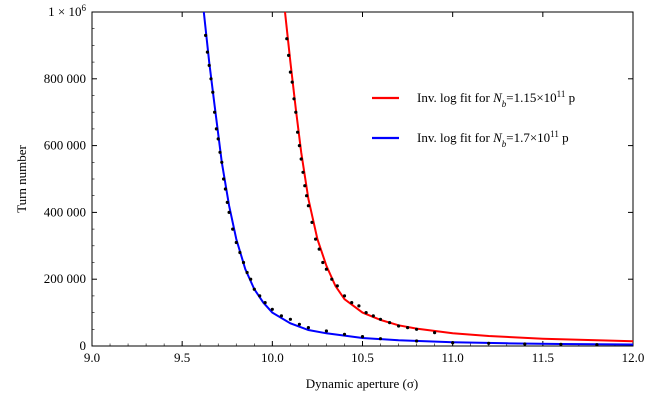 The image size is (663, 397). I want to click on y-tick-label: 800 000, so click(65, 78).